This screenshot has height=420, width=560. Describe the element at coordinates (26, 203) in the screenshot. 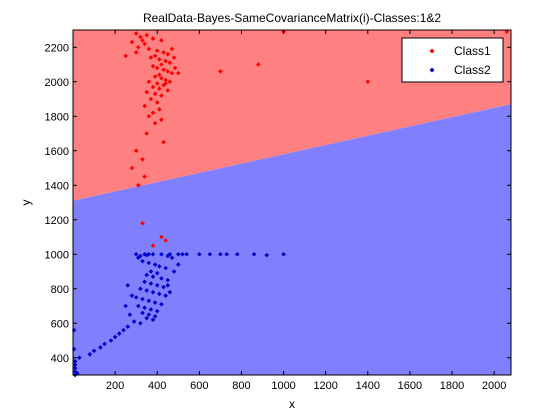

I see `y-axis-label: y` at that location.